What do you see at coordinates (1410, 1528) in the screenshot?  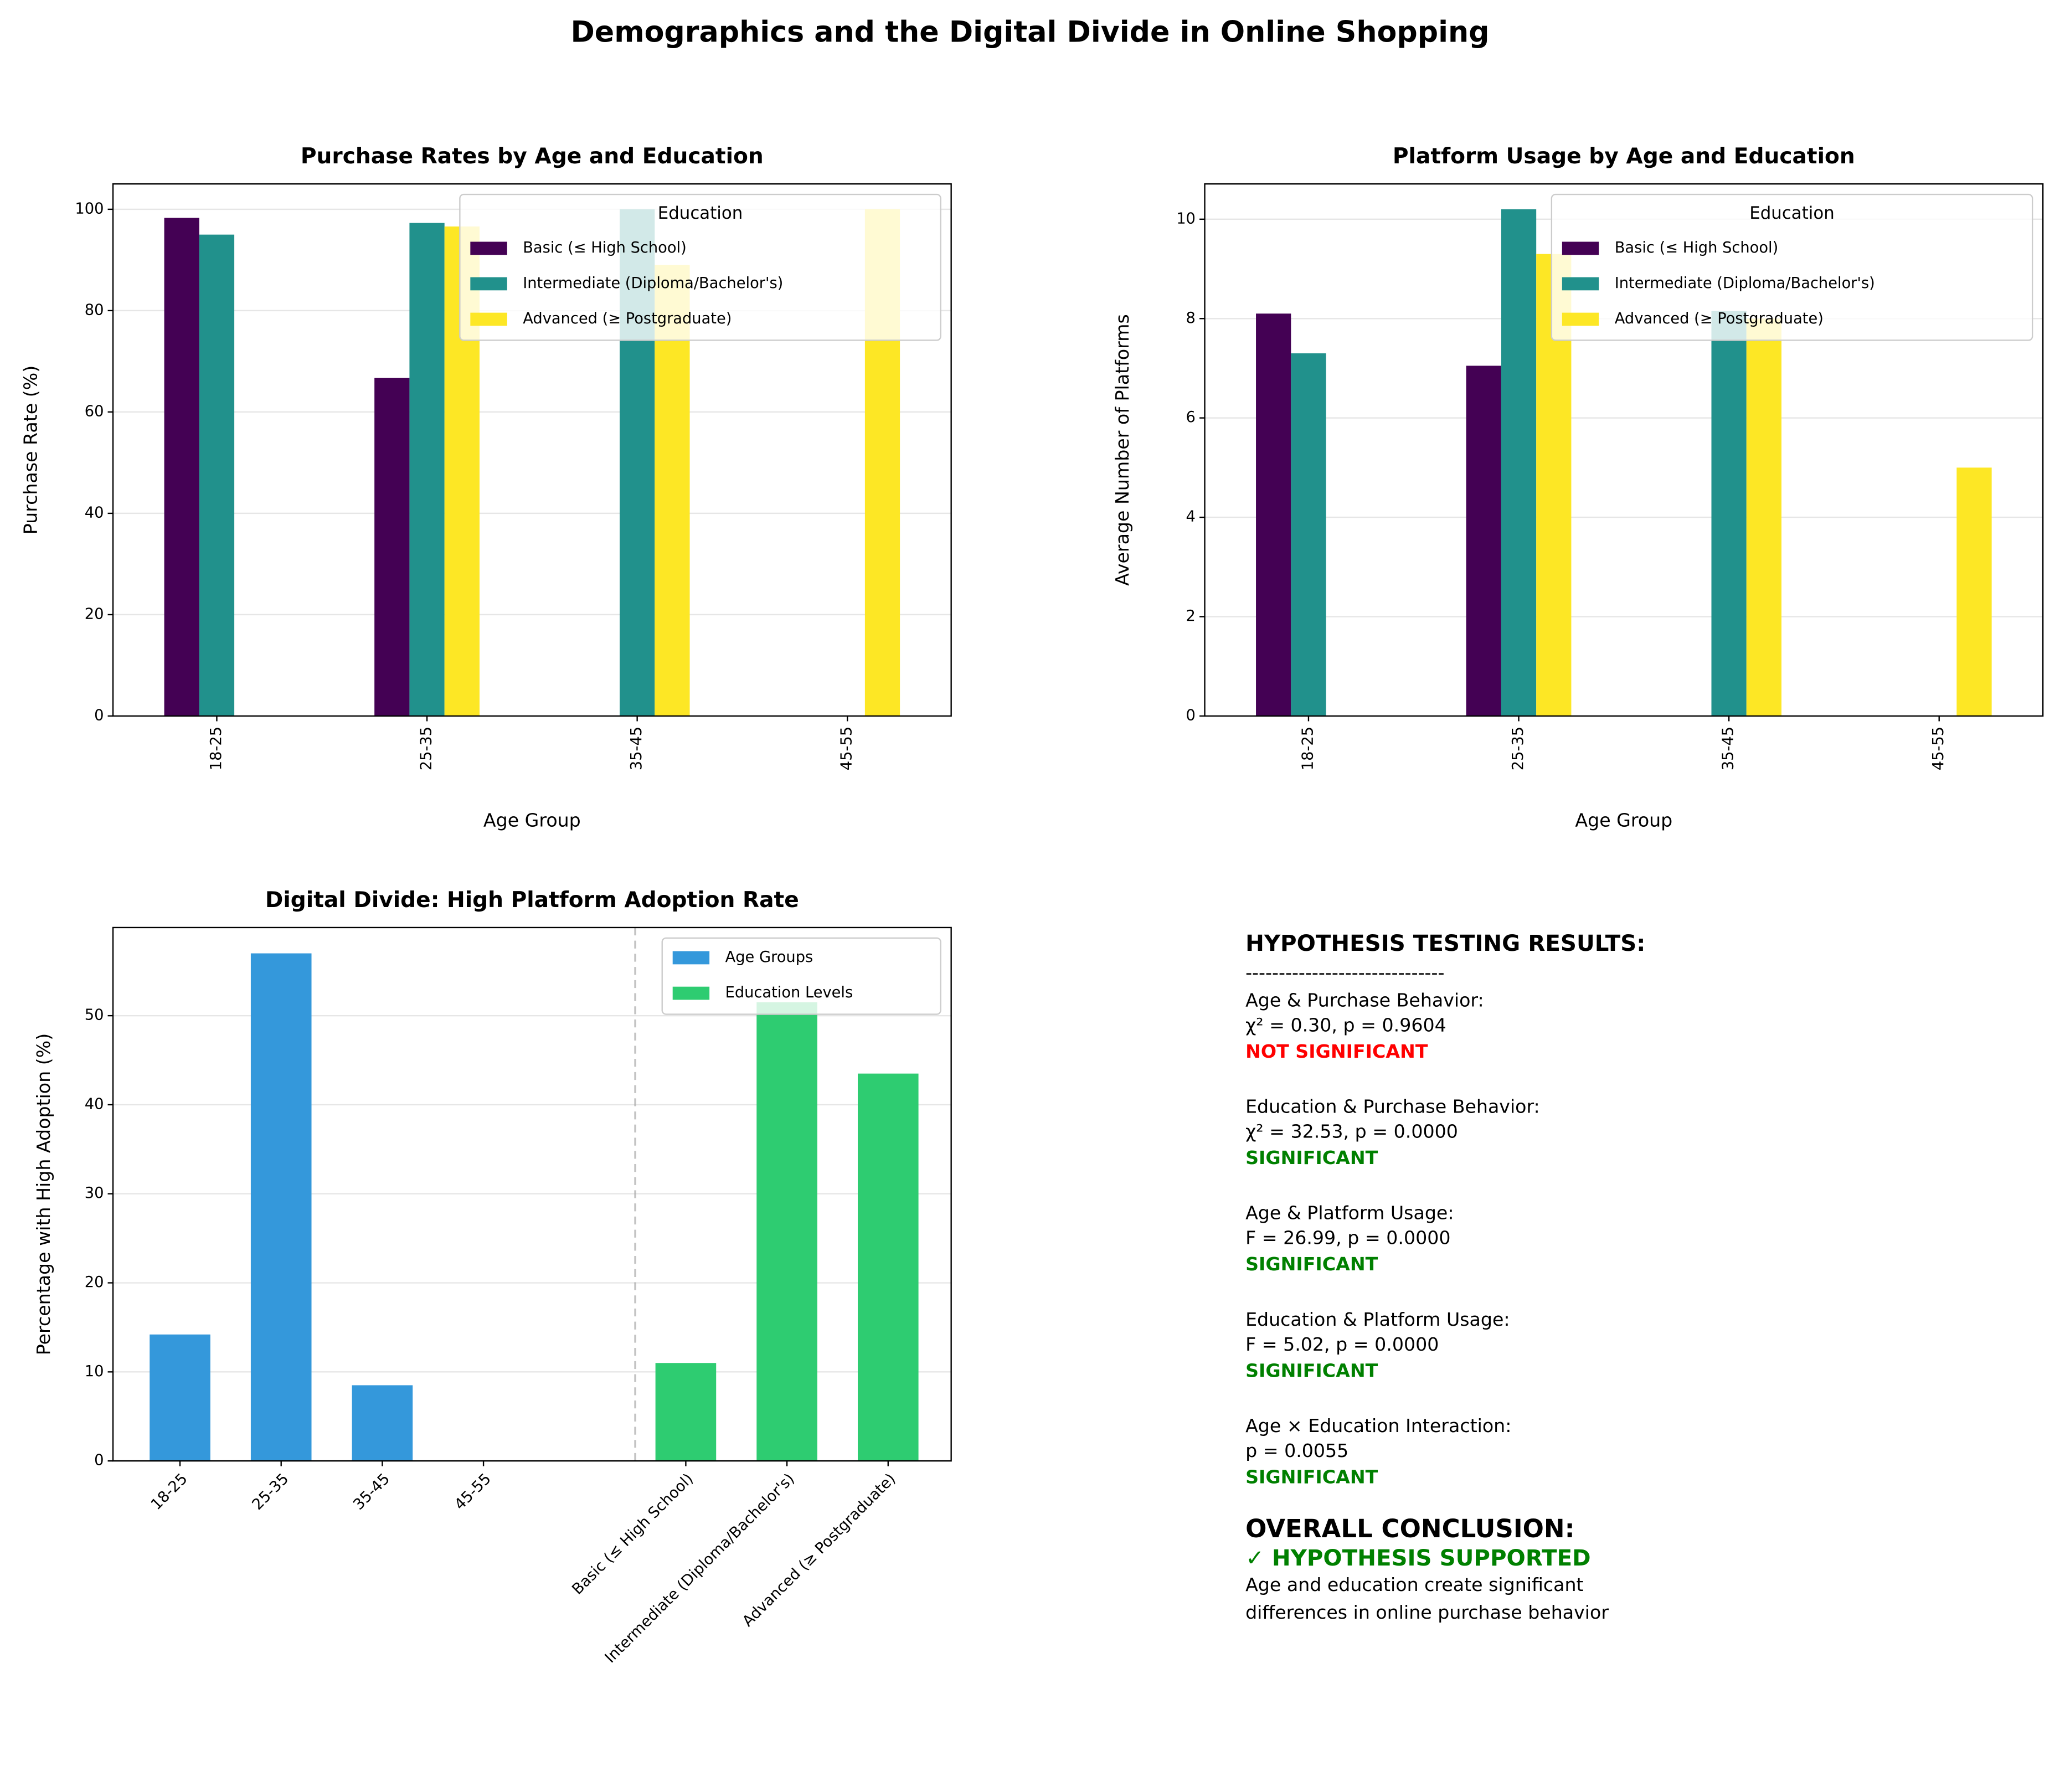 I see `conclusion-heading: OVERALL CONCLUSION:` at bounding box center [1410, 1528].